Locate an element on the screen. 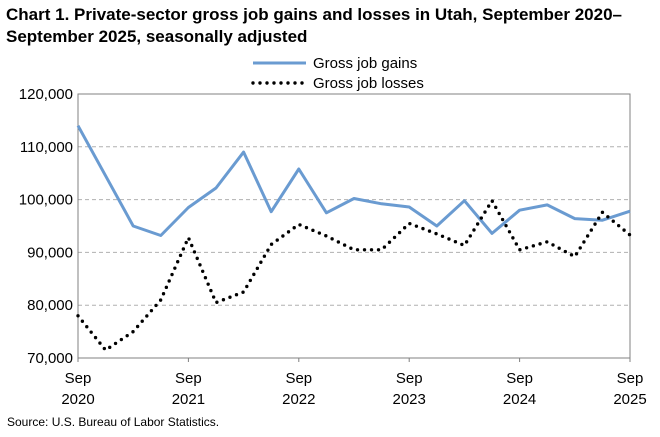  x-tick-year: 2020 is located at coordinates (77, 399).